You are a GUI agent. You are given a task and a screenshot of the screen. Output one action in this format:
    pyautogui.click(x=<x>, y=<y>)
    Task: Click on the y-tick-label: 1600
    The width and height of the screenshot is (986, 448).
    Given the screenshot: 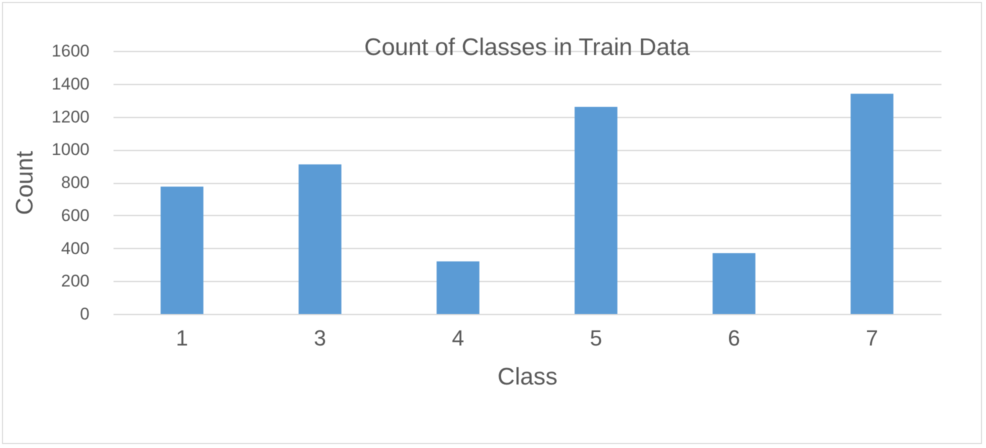 What is the action you would take?
    pyautogui.click(x=71, y=51)
    